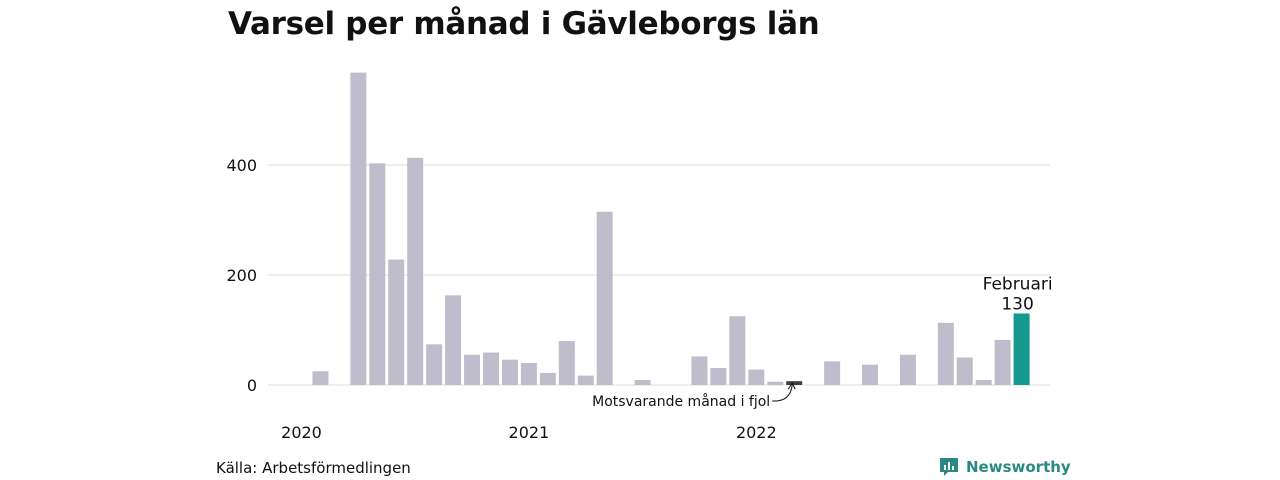 This screenshot has height=480, width=1280. I want to click on x-tick-label: 2022, so click(756, 432).